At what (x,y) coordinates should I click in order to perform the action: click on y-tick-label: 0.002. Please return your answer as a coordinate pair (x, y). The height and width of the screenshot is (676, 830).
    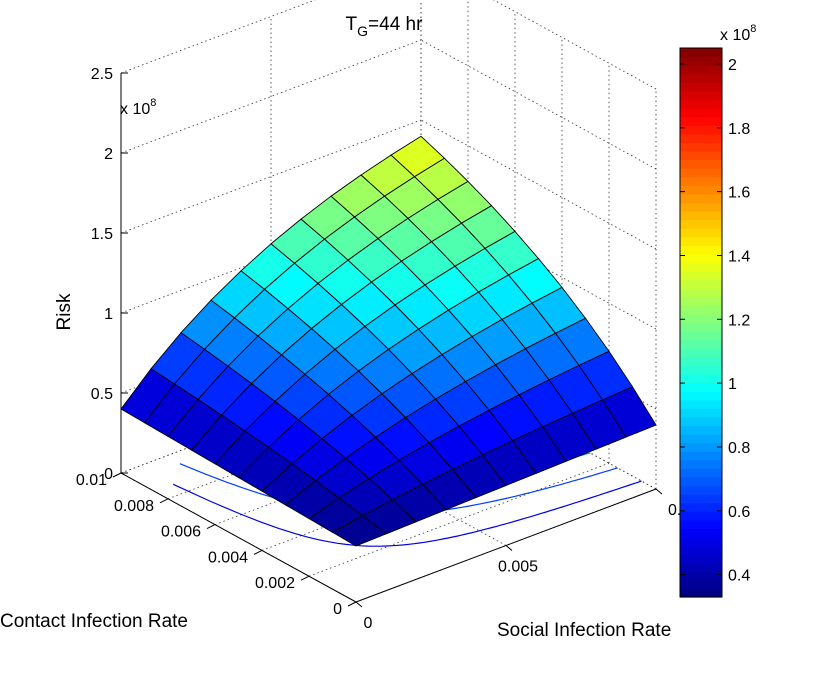
    Looking at the image, I should click on (275, 583).